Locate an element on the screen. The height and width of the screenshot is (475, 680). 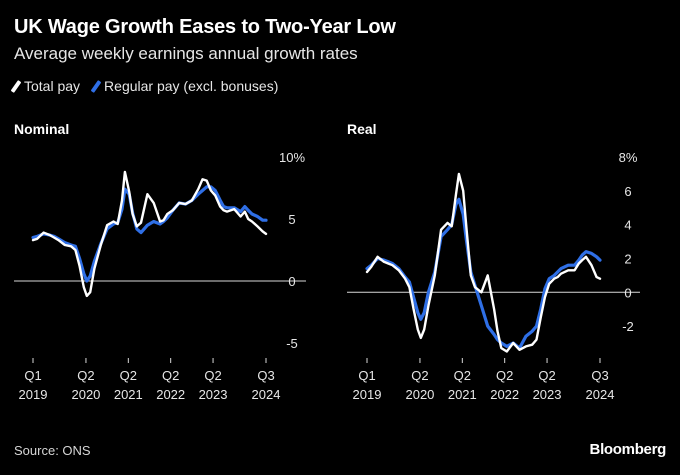
y-tick-label: 8% is located at coordinates (628, 157).